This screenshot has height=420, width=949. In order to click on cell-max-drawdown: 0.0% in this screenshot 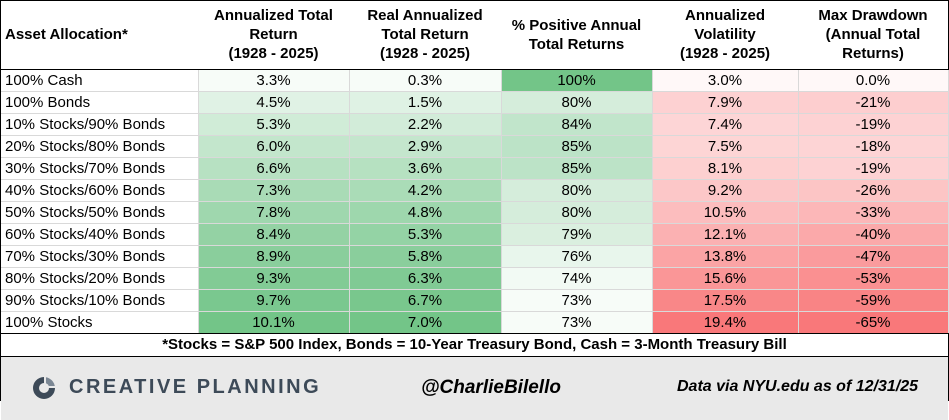, I will do `click(873, 80)`.